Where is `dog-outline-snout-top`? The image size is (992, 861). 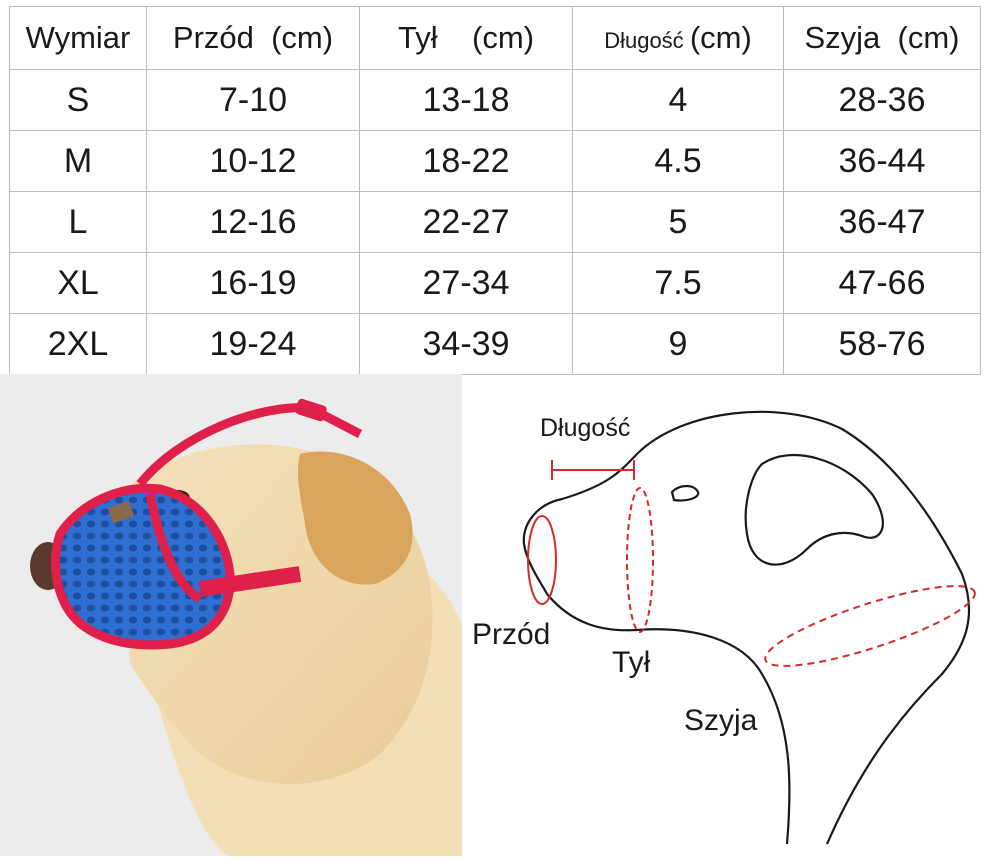
dog-outline-snout-top is located at coordinates (580, 524).